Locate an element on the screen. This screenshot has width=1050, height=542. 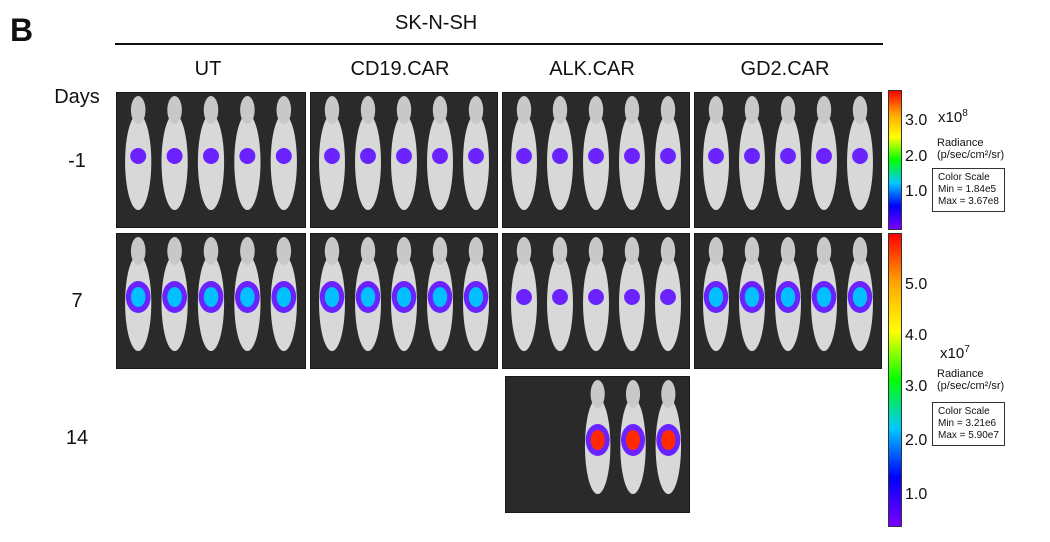
scale2-tick-5: 5.0 is located at coordinates (916, 284).